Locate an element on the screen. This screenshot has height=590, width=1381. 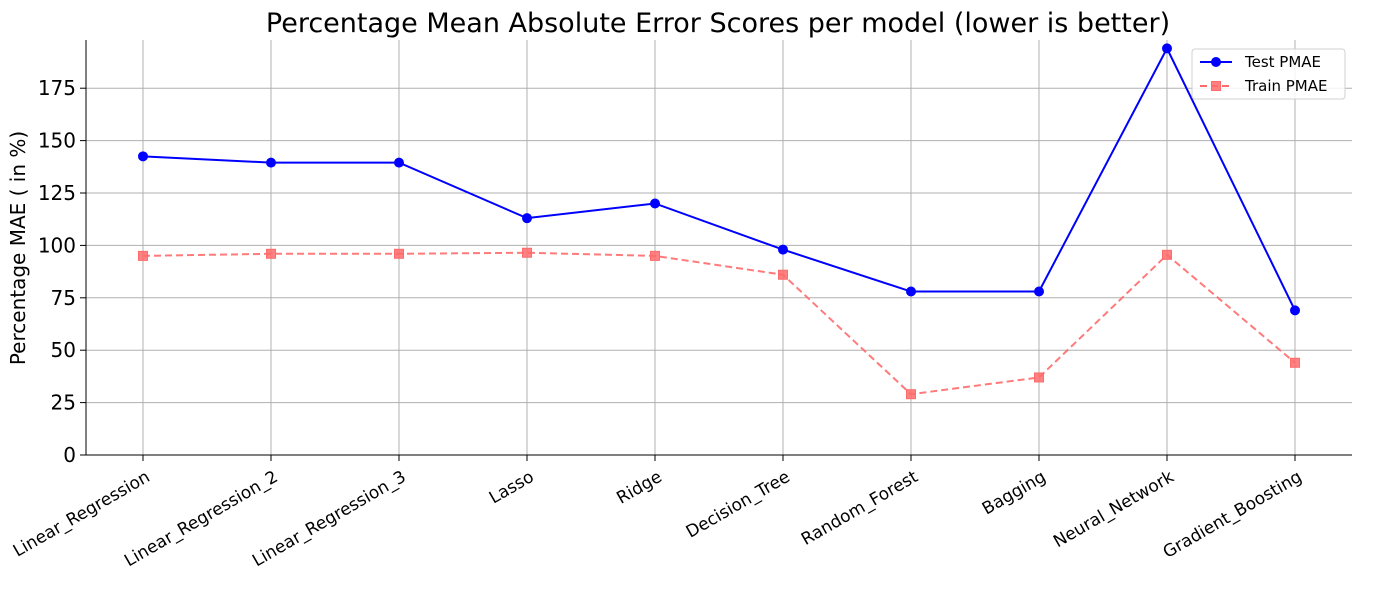
y-tick-label: 100 is located at coordinates (57, 245).